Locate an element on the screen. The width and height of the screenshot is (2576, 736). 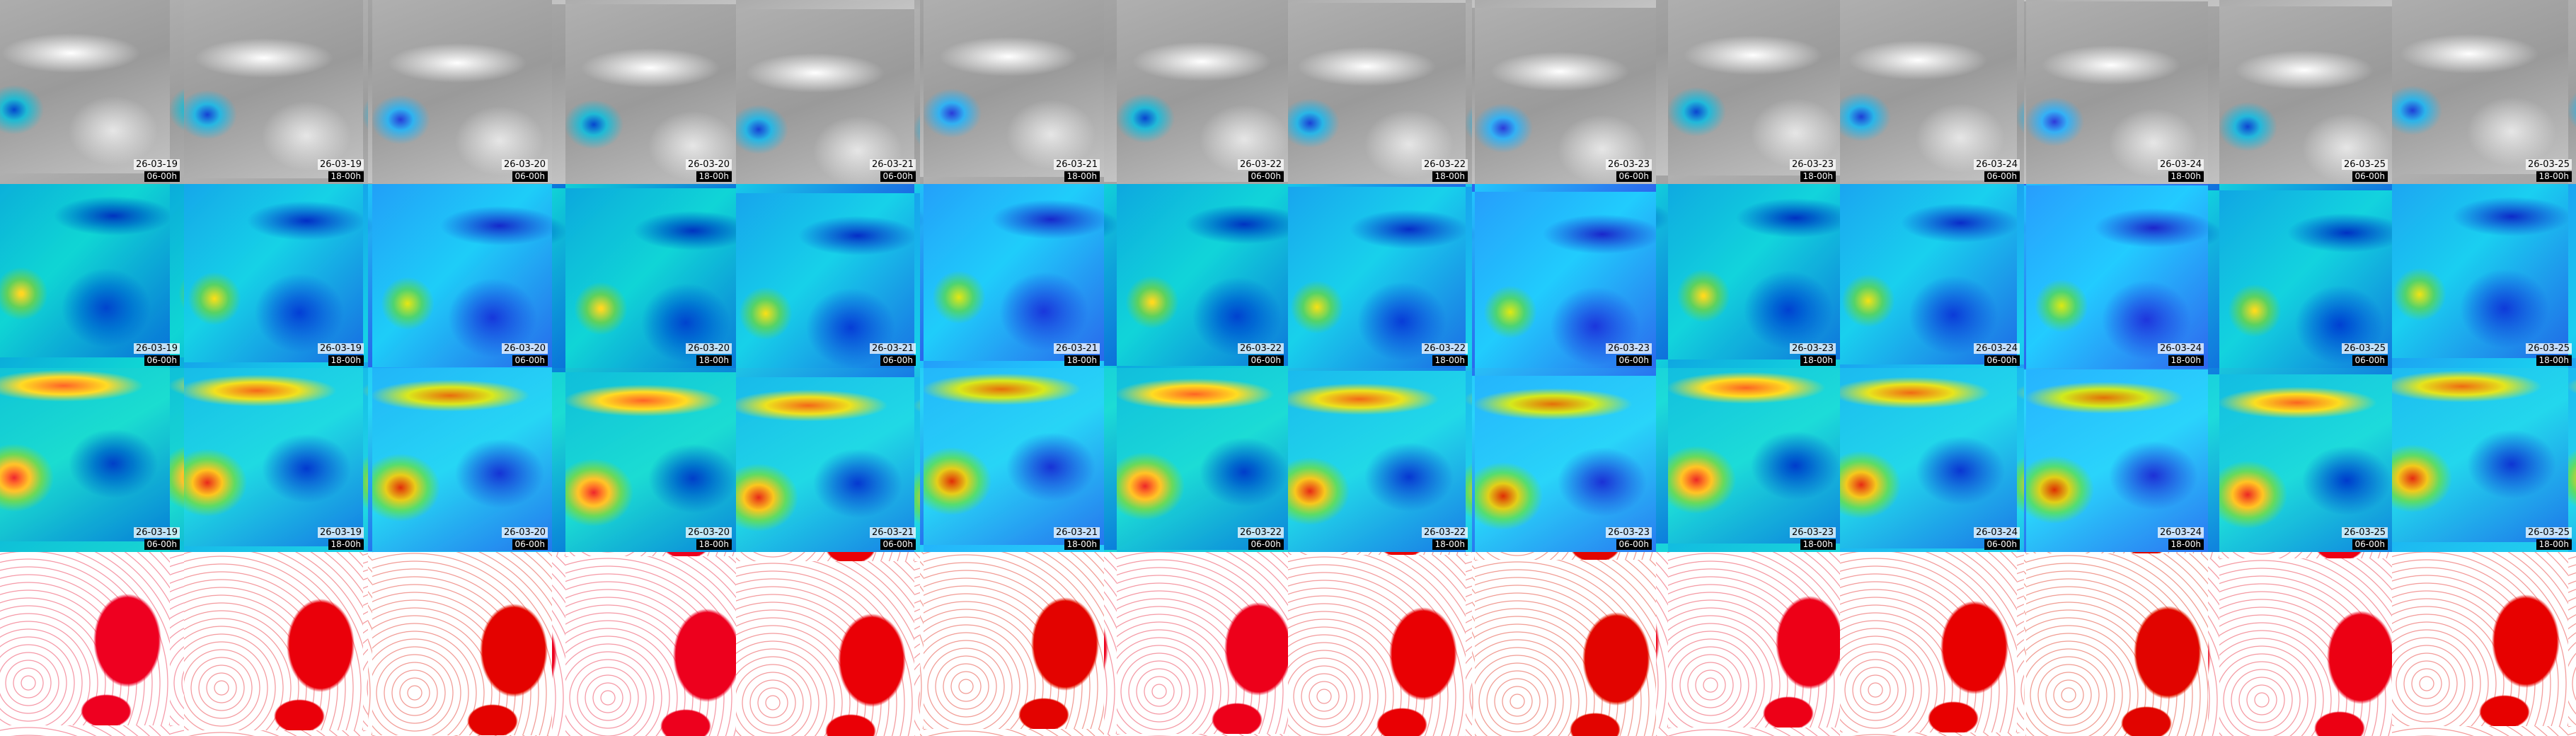
wind-map-high: 26-03-25 06-00h is located at coordinates (2300, 460).